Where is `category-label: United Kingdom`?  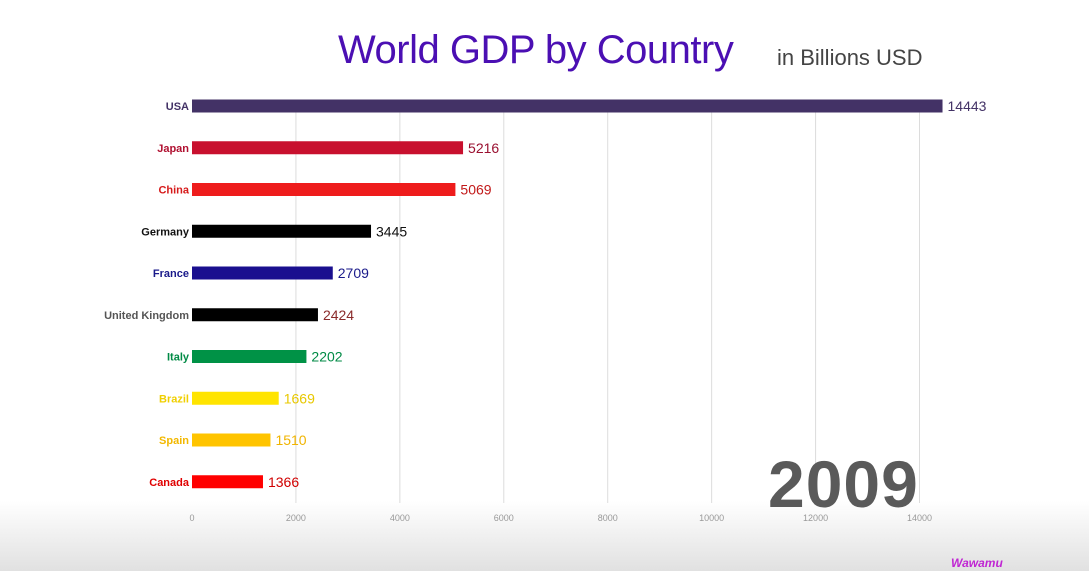 category-label: United Kingdom is located at coordinates (146, 316).